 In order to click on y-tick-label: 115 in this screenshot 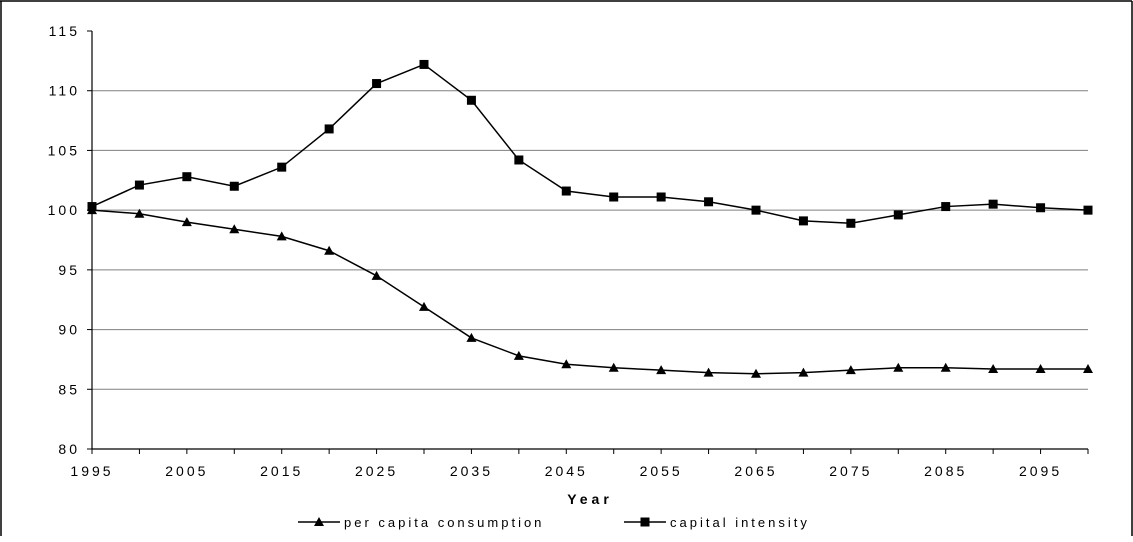, I will do `click(64, 31)`.